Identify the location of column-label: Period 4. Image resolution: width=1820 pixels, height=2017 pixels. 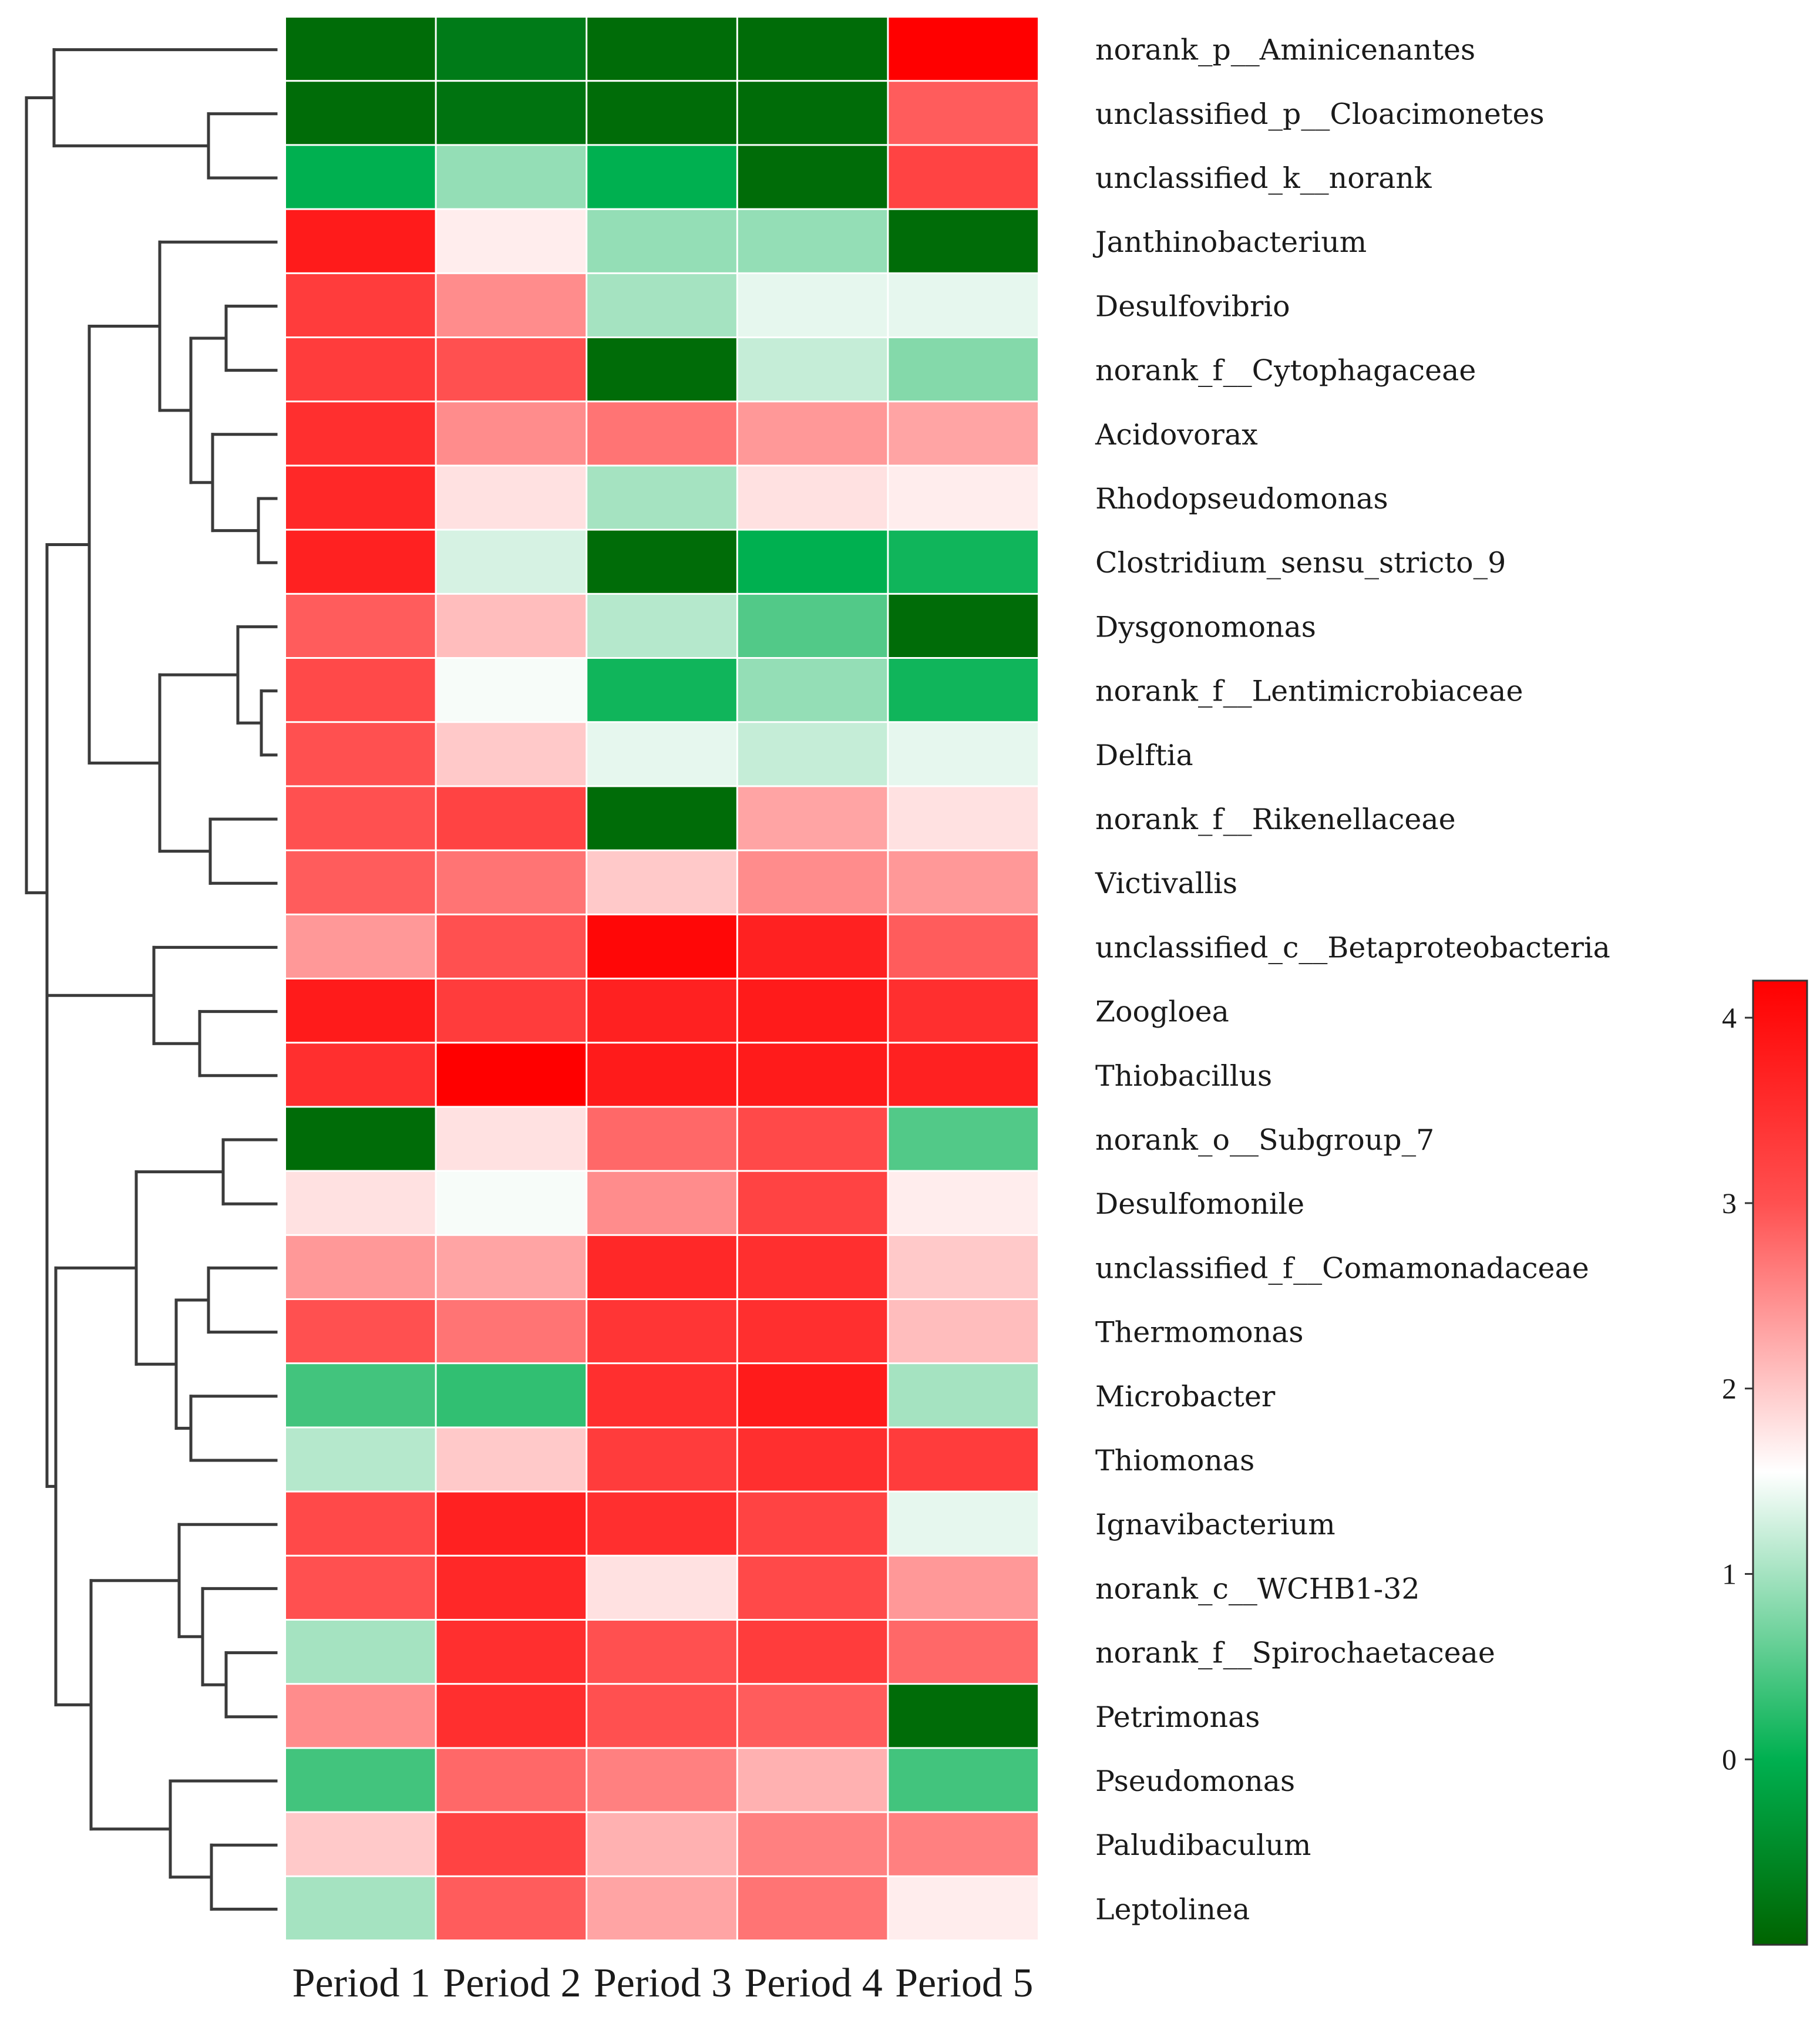
(813, 1983).